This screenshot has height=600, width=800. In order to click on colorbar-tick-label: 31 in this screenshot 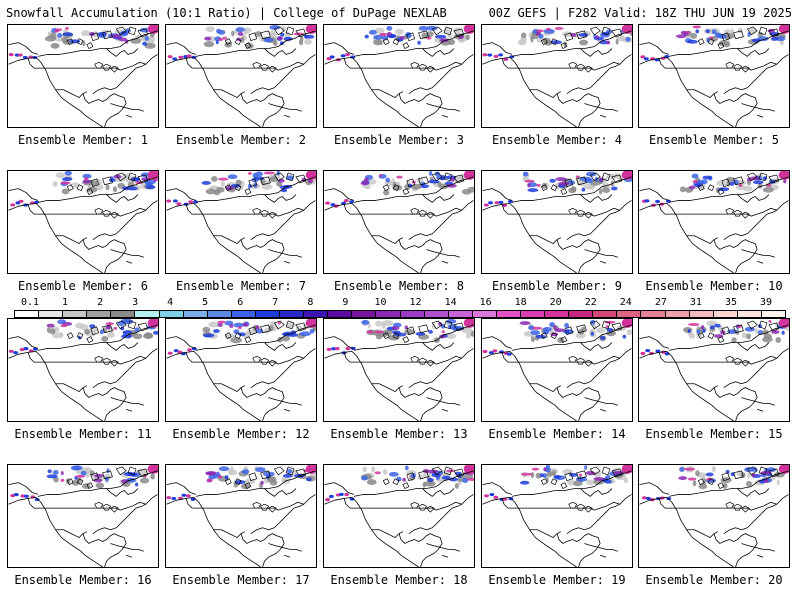, I will do `click(695, 302)`.